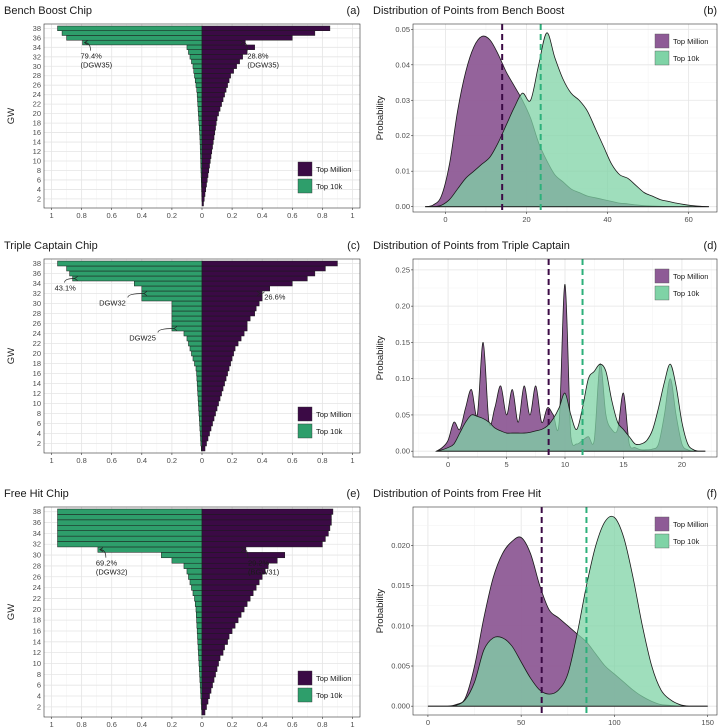  I want to click on y-tick-label: 0.20, so click(402, 306).